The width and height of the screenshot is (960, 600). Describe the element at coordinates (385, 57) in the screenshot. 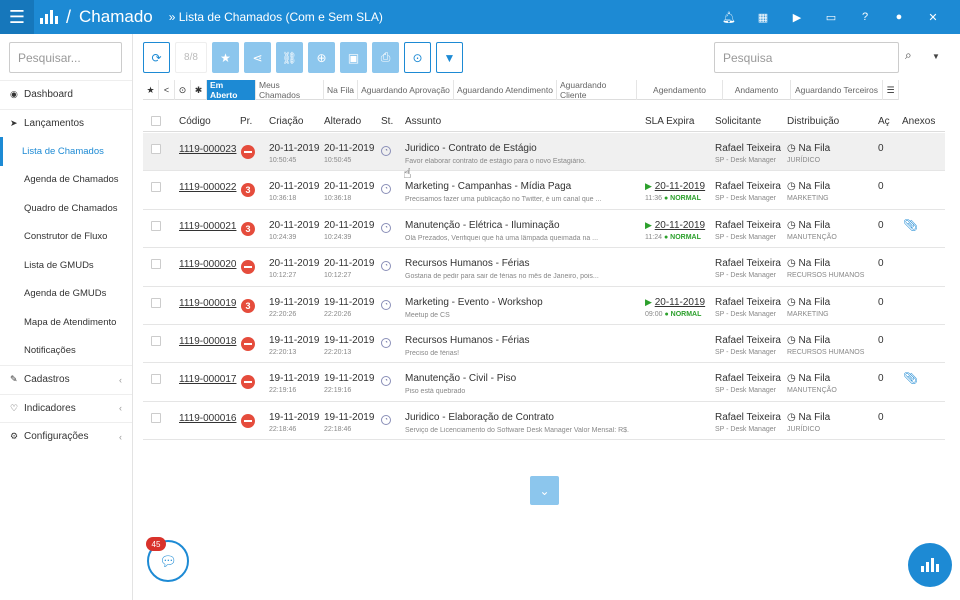

I see `print-button: ⎙` at that location.